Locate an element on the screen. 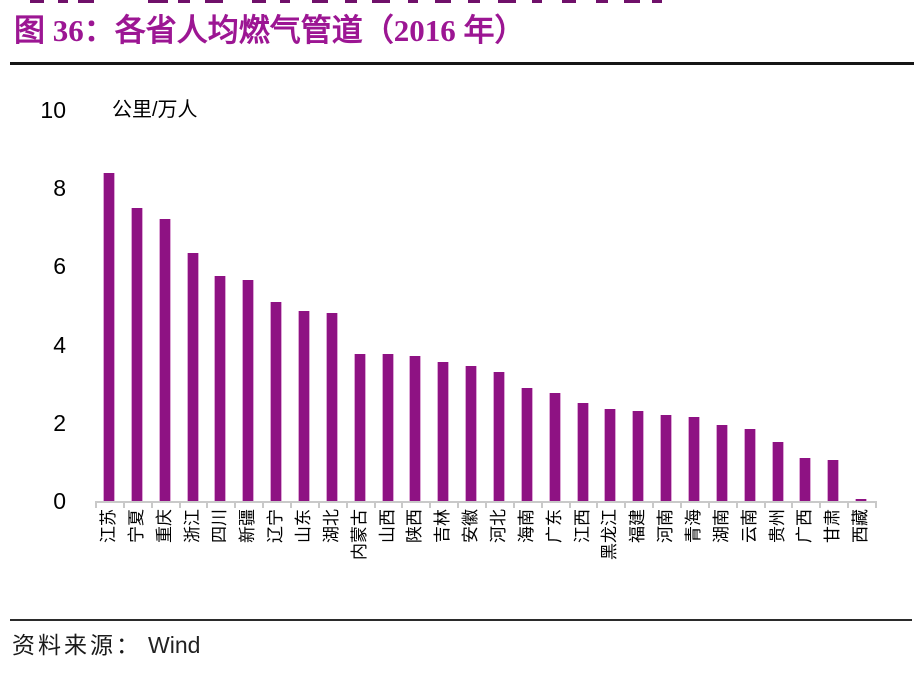 The image size is (924, 684). title-divider is located at coordinates (462, 63).